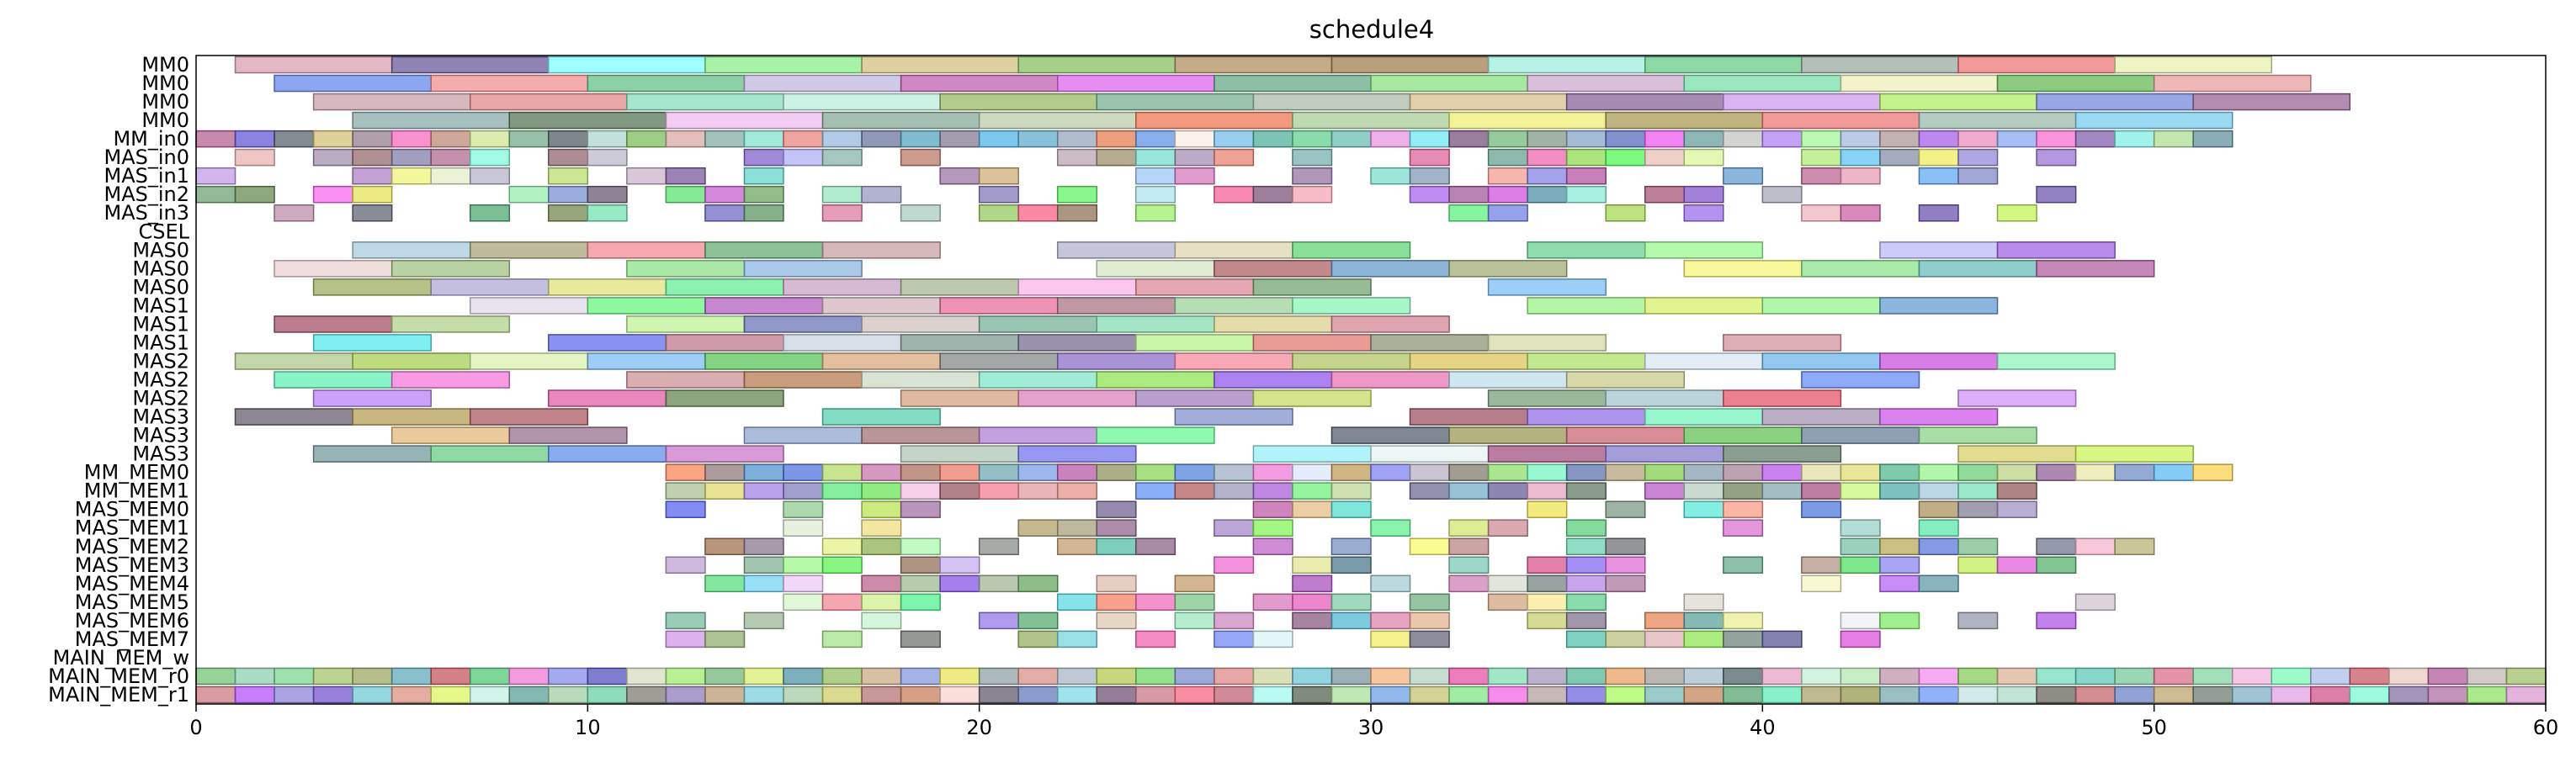  I want to click on row-label: CSEL, so click(163, 232).